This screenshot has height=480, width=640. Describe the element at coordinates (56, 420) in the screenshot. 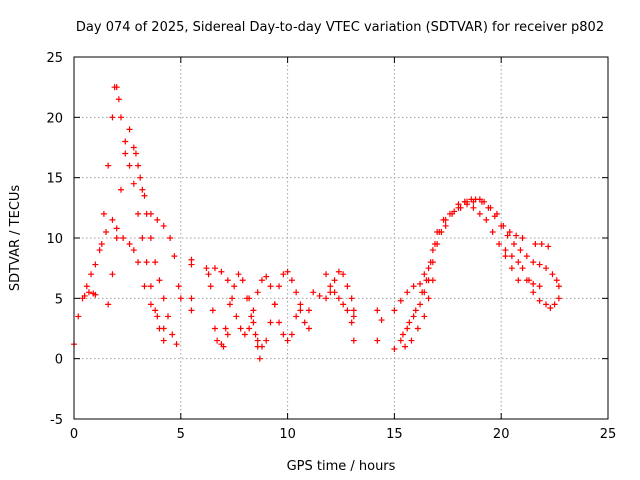

I see `y-tick-label: -5` at that location.